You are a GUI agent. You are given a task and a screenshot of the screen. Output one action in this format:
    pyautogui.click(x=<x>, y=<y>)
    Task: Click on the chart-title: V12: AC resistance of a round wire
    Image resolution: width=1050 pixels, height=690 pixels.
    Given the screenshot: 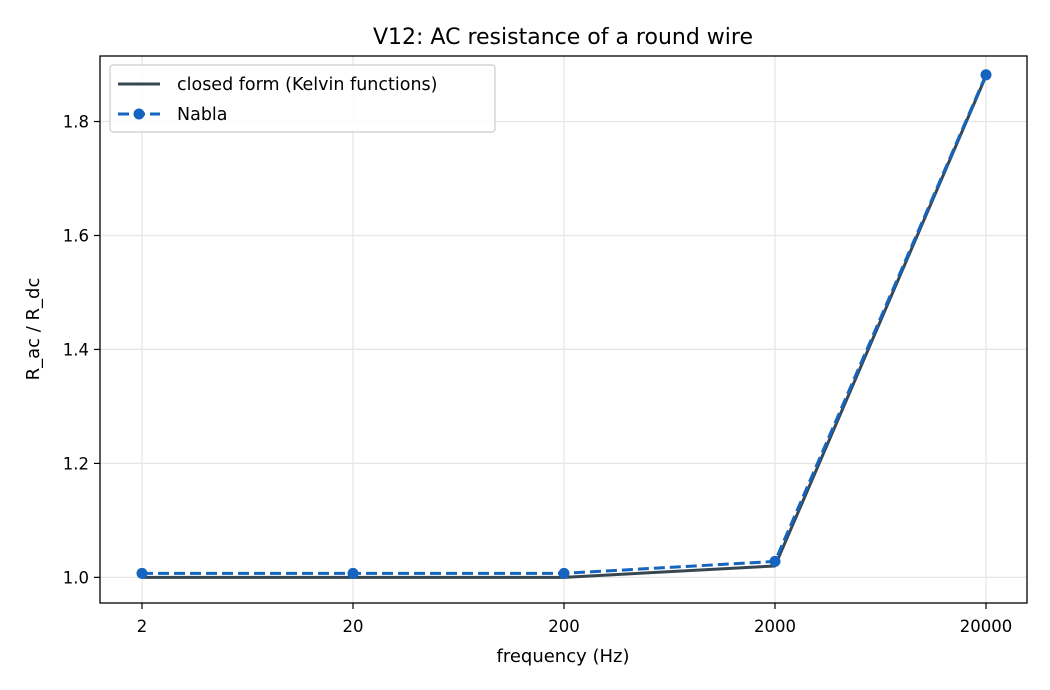 What is the action you would take?
    pyautogui.click(x=563, y=37)
    